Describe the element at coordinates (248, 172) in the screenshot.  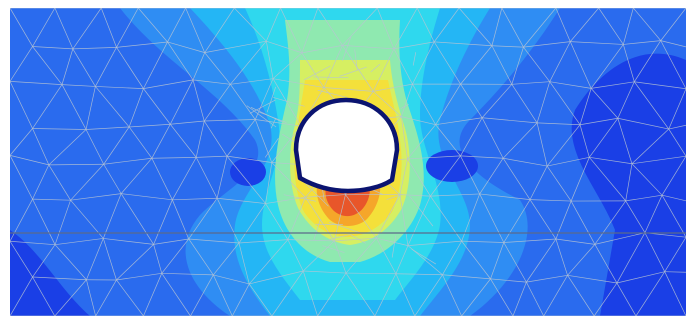
I see `side-low-lobe-left` at that location.